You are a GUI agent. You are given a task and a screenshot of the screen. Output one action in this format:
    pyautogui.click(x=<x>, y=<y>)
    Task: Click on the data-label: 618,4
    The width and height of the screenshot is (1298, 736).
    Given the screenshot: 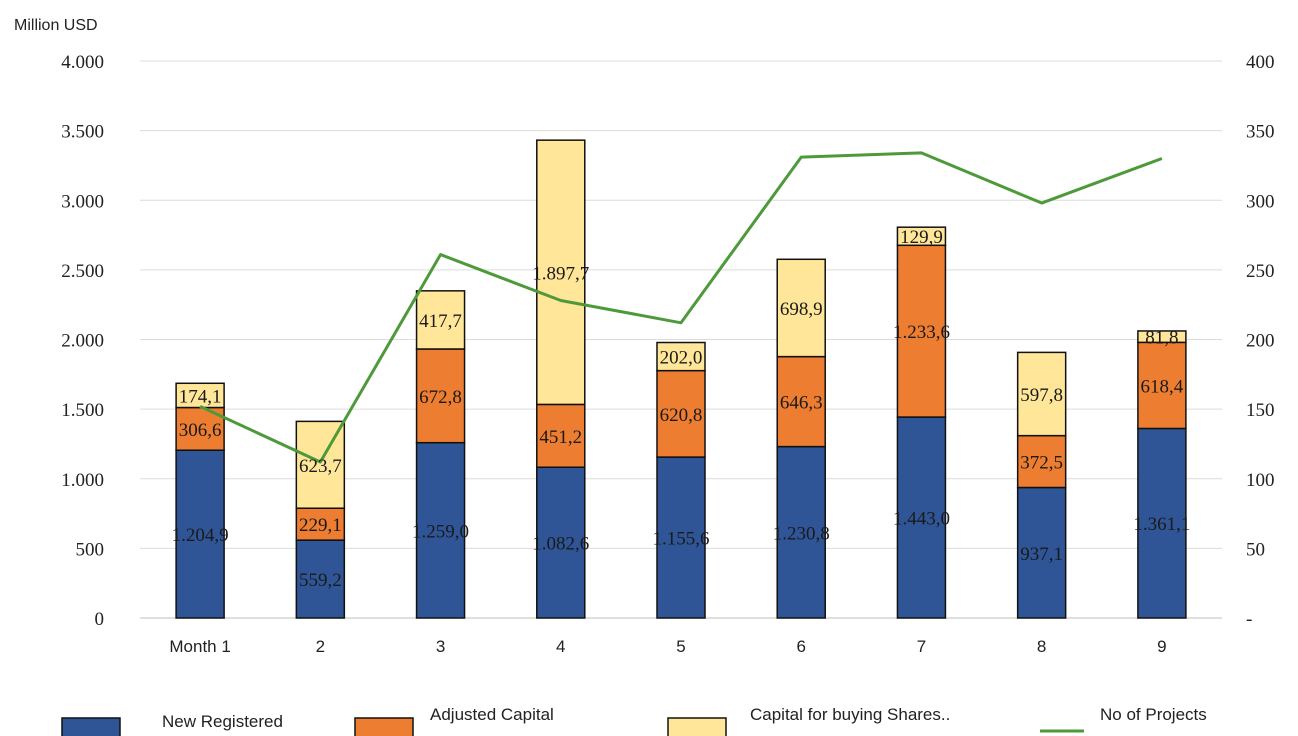 What is the action you would take?
    pyautogui.click(x=1162, y=386)
    